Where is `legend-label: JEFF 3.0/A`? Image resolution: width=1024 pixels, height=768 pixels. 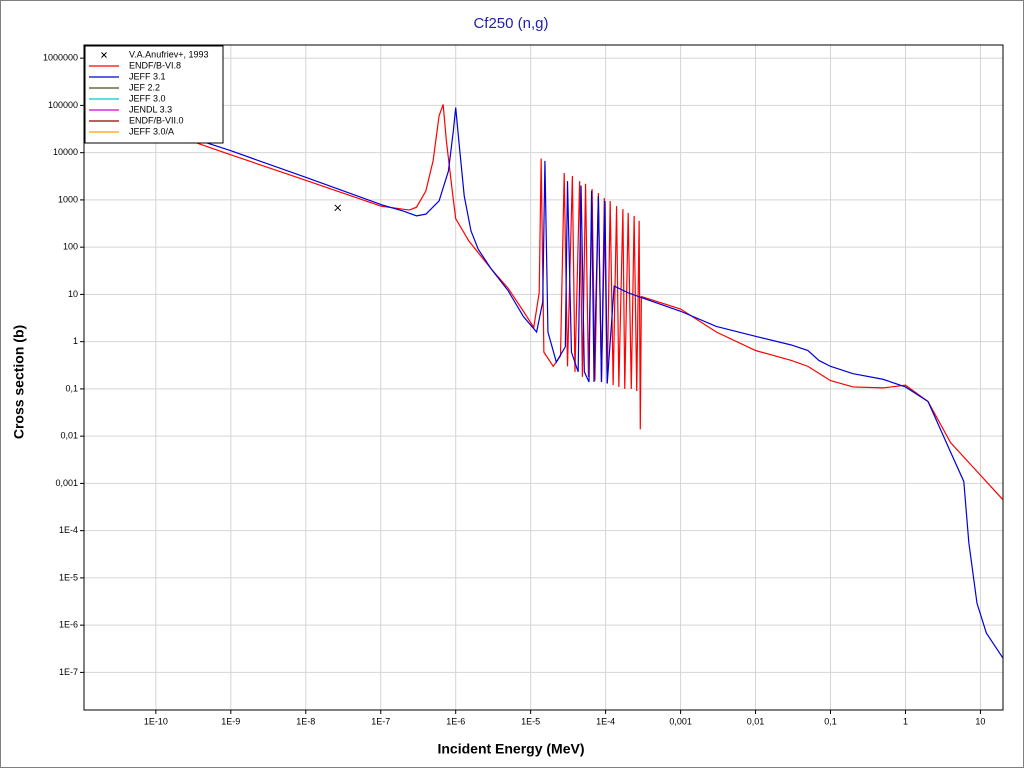
legend-label: JEFF 3.0/A is located at coordinates (151, 131).